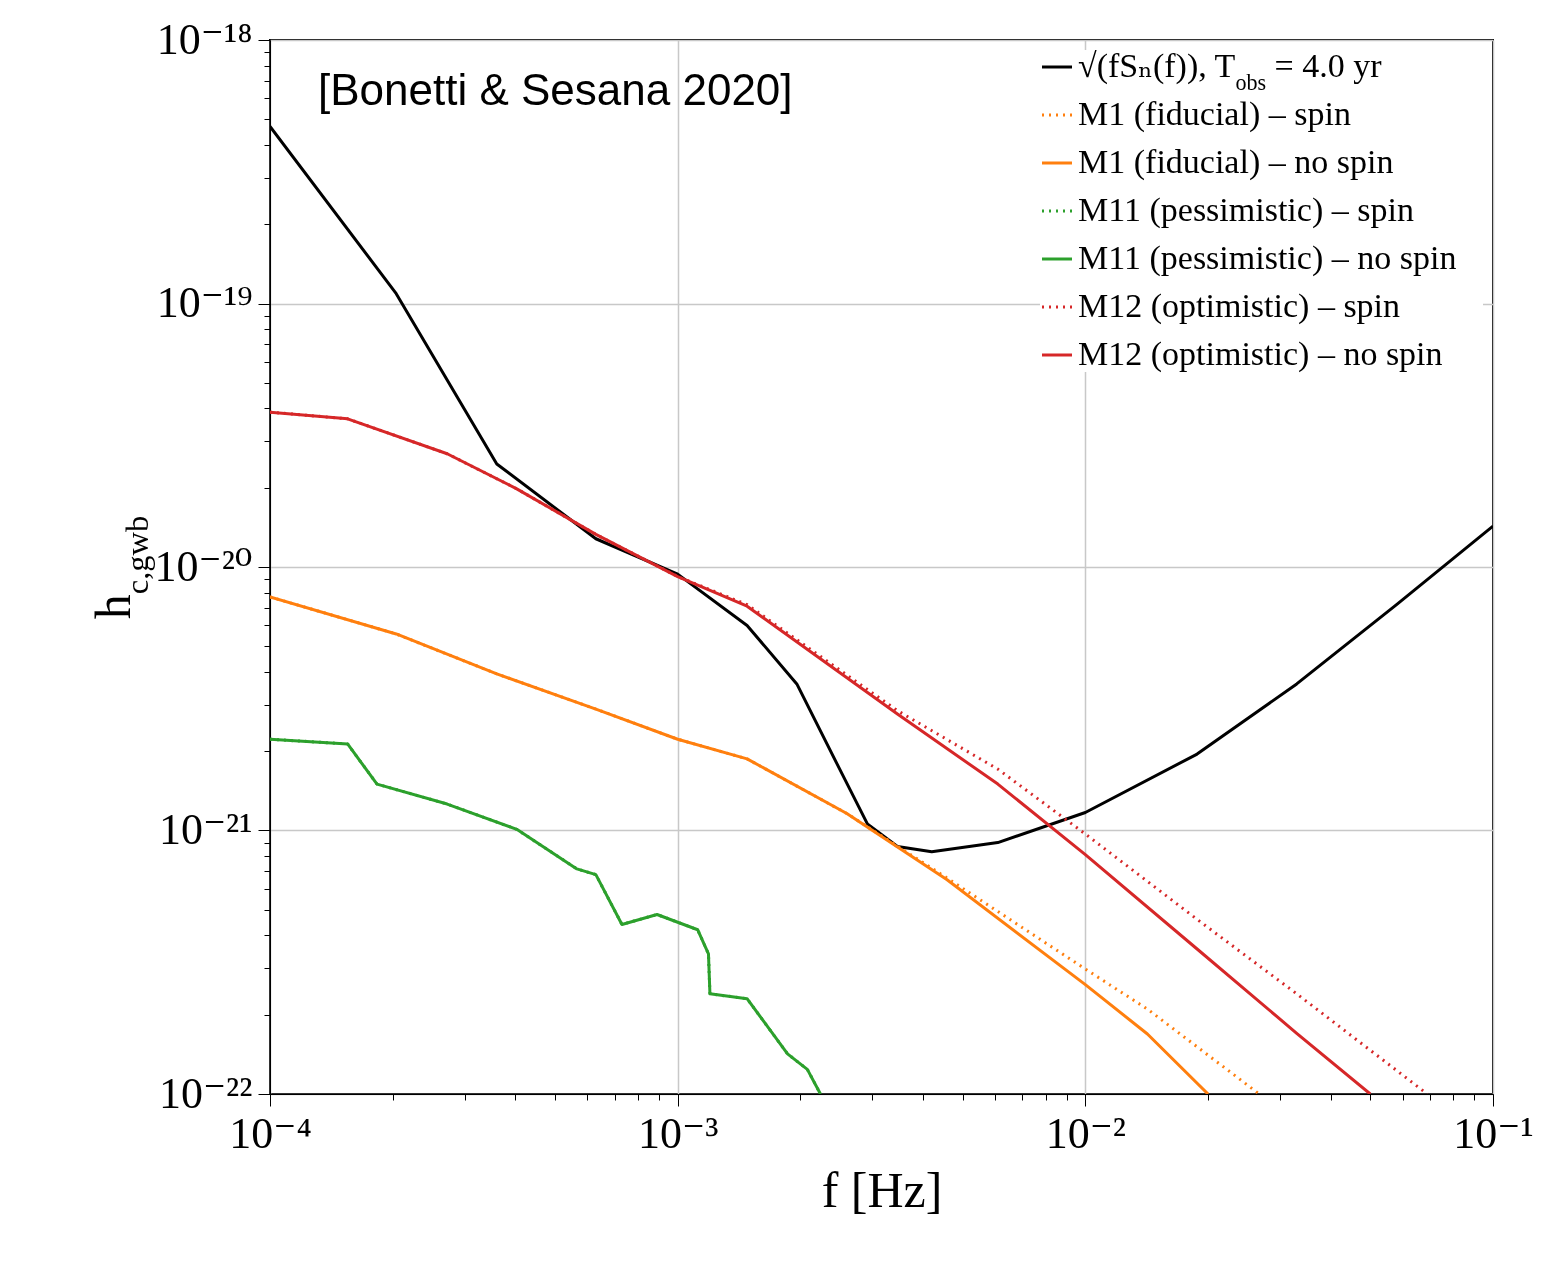 The width and height of the screenshot is (1561, 1266). Describe the element at coordinates (1260, 354) in the screenshot. I see `legend-label: M12 (optimistic) – no spin` at that location.